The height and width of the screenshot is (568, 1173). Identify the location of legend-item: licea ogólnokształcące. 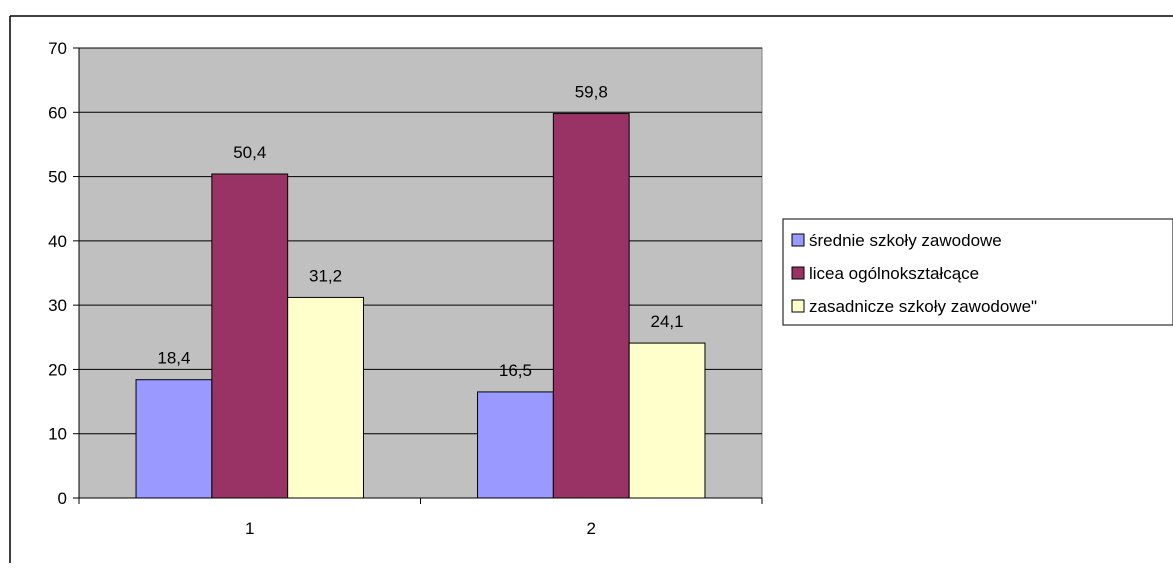
(885, 273).